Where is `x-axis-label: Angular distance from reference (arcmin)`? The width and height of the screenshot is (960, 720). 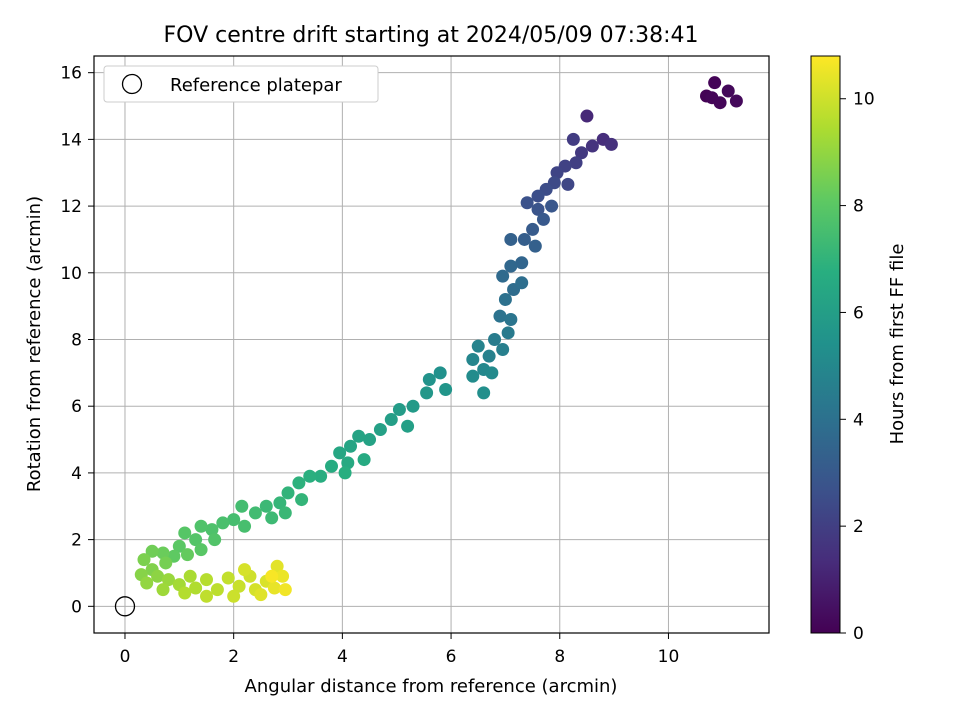 x-axis-label: Angular distance from reference (arcmin) is located at coordinates (431, 686).